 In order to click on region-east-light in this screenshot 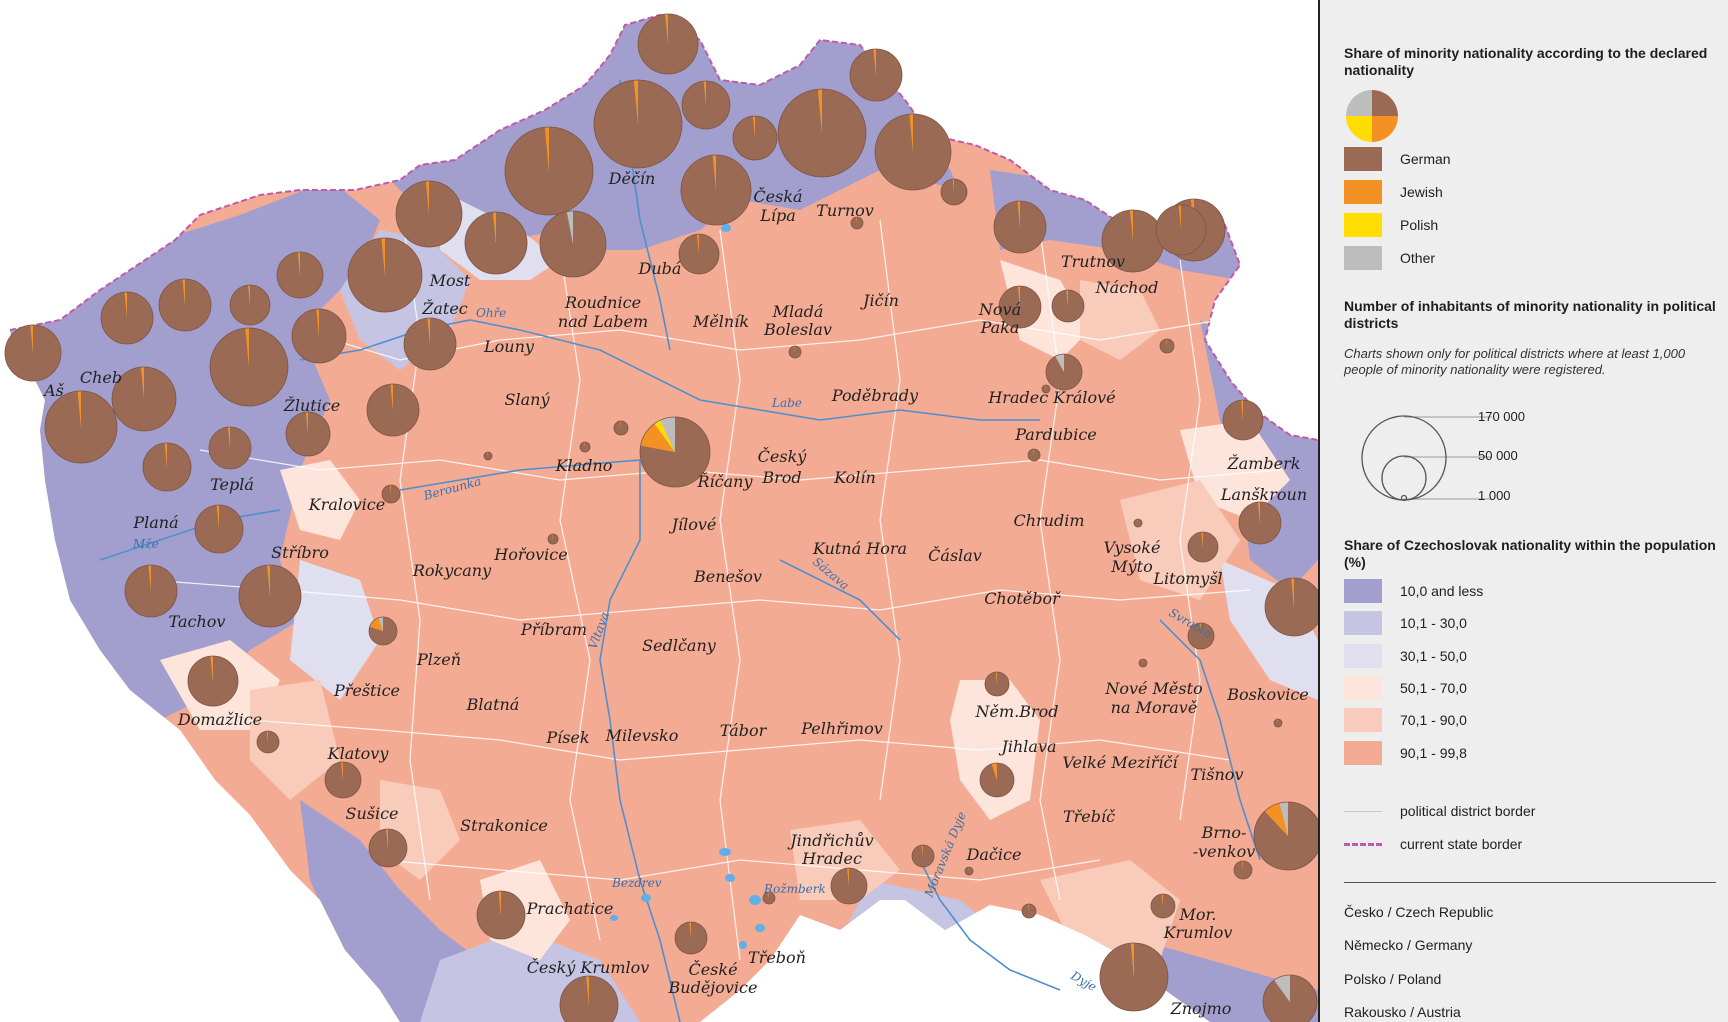, I will do `click(1269, 630)`.